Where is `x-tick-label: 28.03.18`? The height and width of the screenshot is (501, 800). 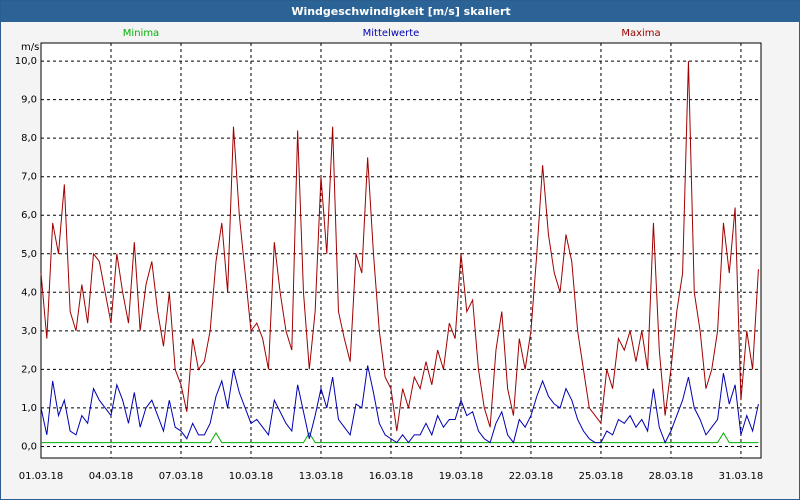 x-tick-label: 28.03.18 is located at coordinates (671, 476).